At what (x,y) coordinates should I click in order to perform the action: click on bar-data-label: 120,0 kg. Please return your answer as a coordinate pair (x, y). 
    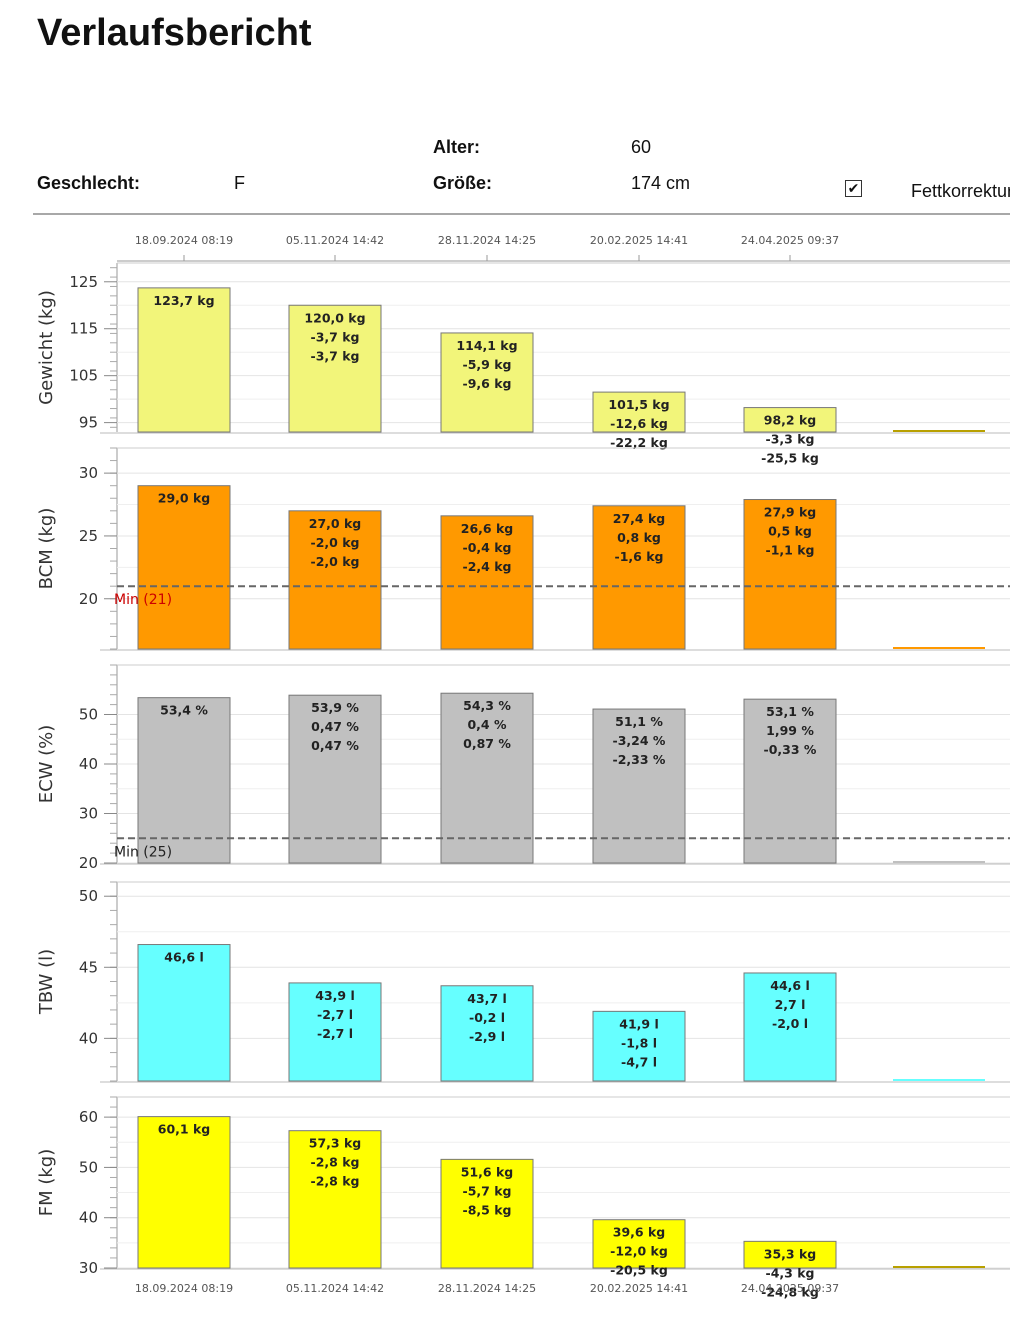
    Looking at the image, I should click on (334, 317).